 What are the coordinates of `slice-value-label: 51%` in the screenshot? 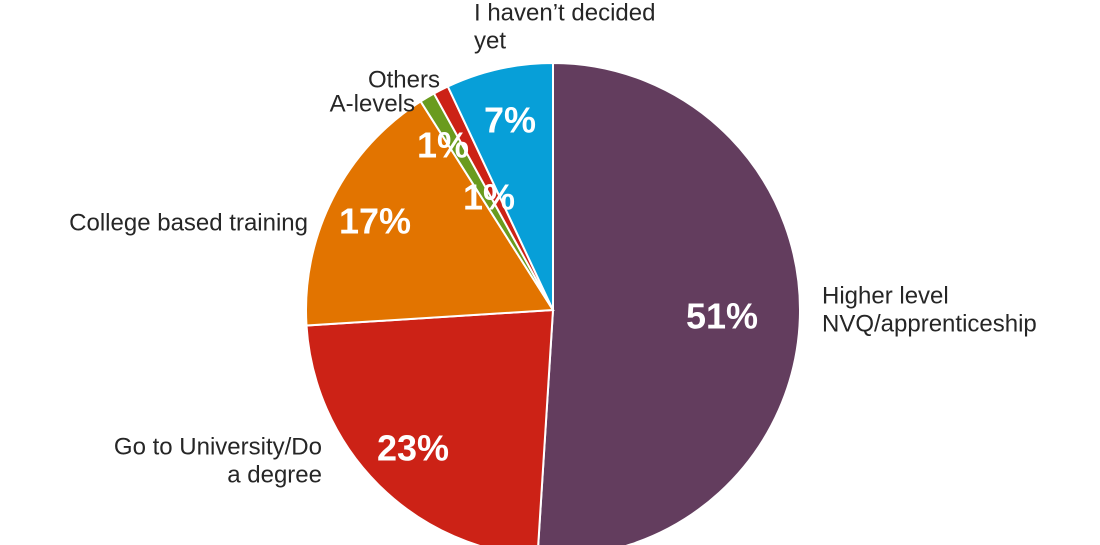 It's located at (722, 316).